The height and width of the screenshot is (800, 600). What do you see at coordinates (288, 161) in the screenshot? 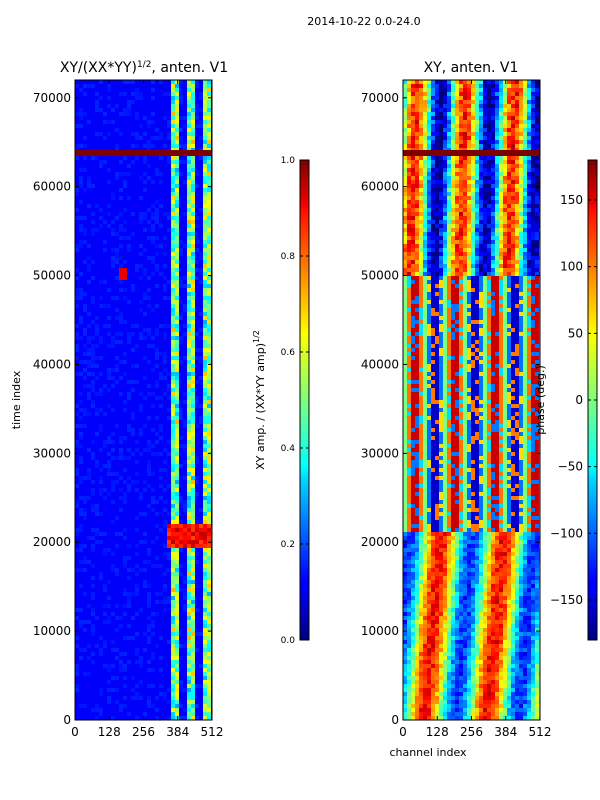
I see `colorbar-tick-label: 1.0` at bounding box center [288, 161].